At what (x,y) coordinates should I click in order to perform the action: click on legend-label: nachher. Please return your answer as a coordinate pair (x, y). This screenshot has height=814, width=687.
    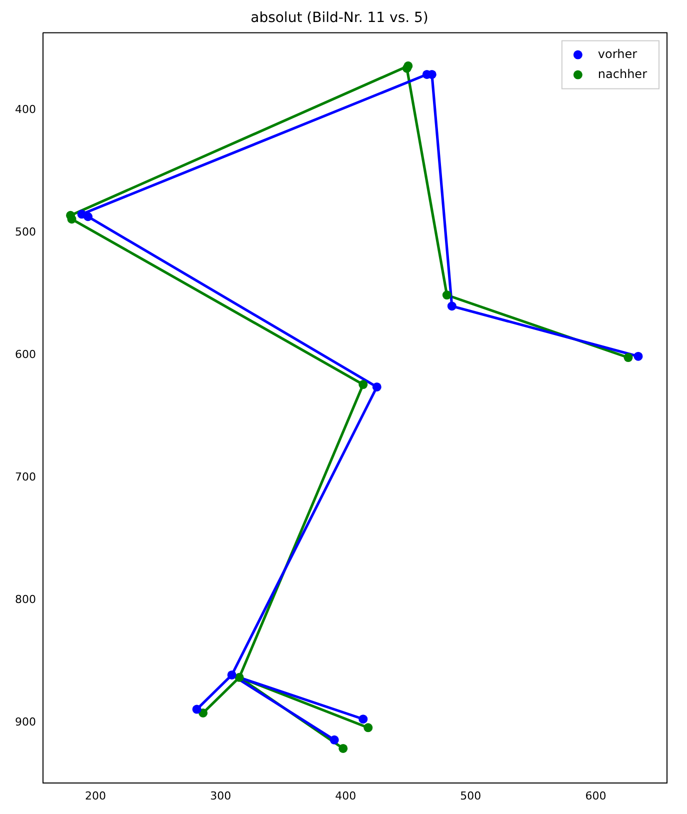
    Looking at the image, I should click on (623, 73).